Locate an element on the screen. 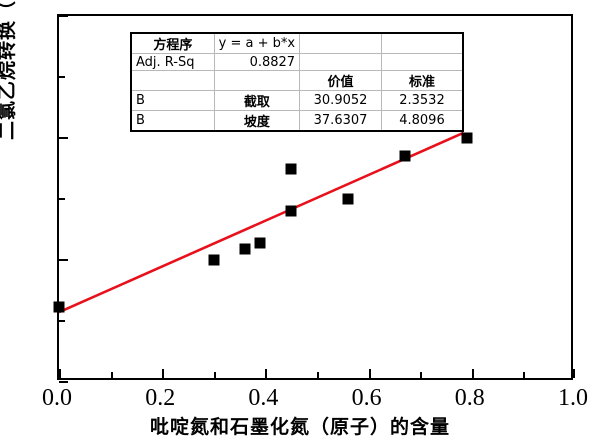 Image resolution: width=600 pixels, height=440 pixels. fit-results-row: B 截取 30.9052 2.3532 is located at coordinates (297, 100).